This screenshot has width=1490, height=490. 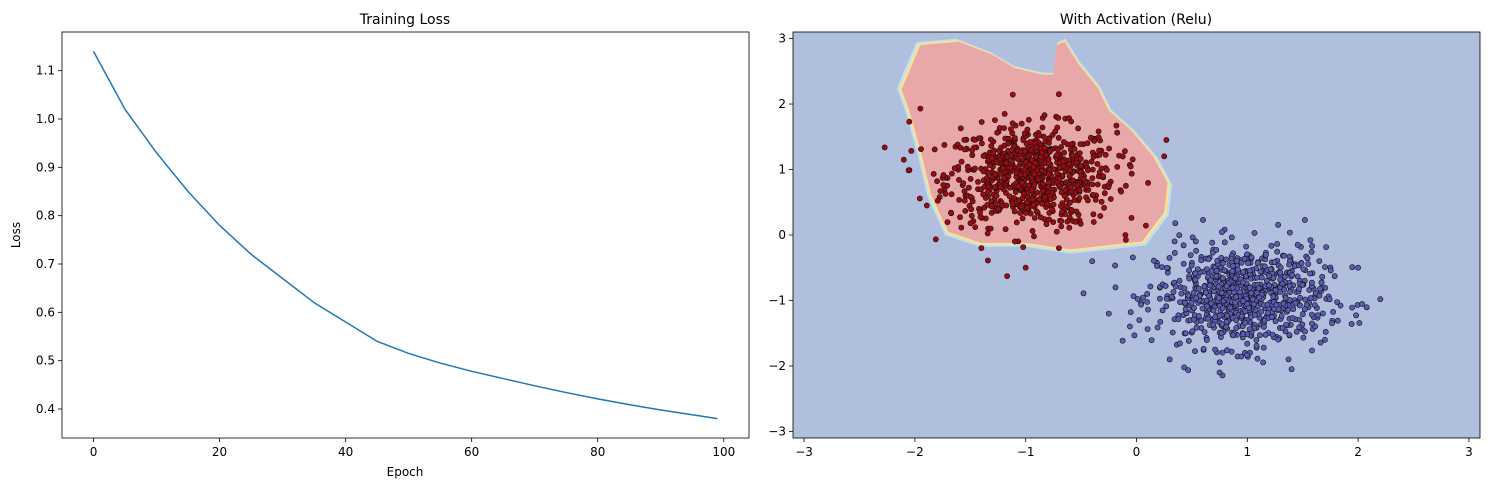 What do you see at coordinates (219, 452) in the screenshot?
I see `loss-x-tick-label: 20` at bounding box center [219, 452].